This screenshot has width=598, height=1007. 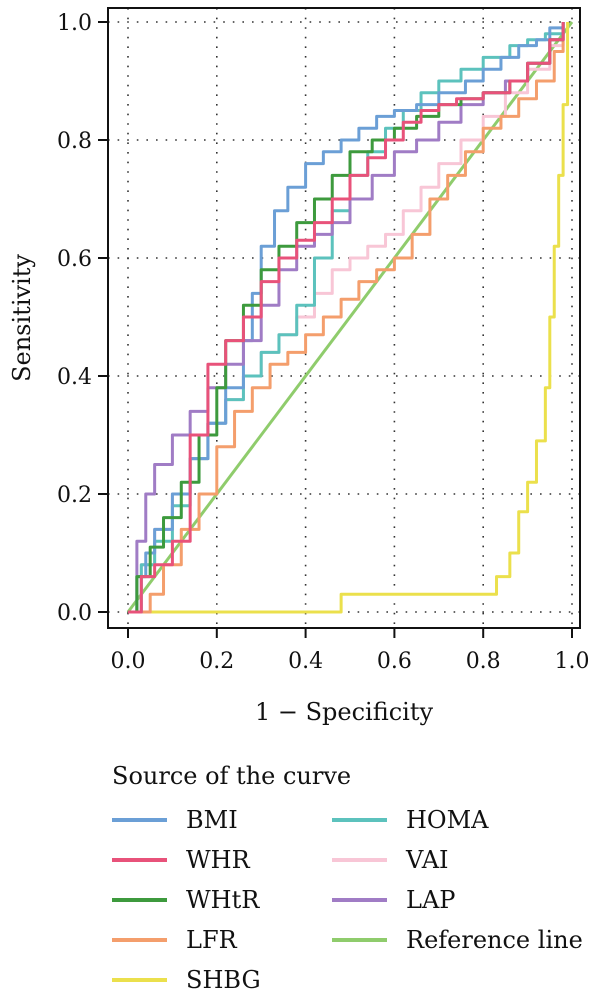 I want to click on y-tick-label-4: 0.8, so click(x=74, y=141).